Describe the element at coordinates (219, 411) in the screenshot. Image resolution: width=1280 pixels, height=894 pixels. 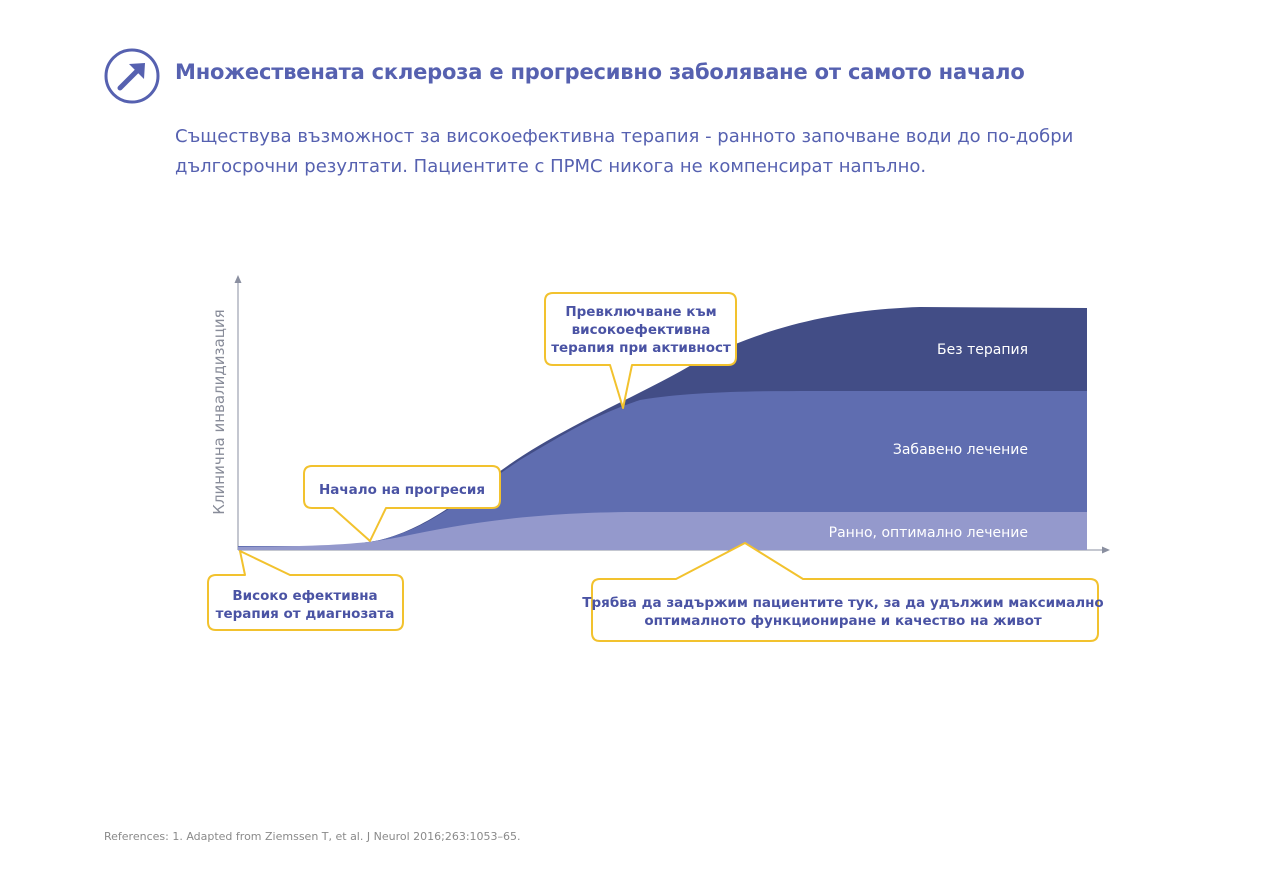
I see `y-axis-label: Клинична инвалидизация` at that location.